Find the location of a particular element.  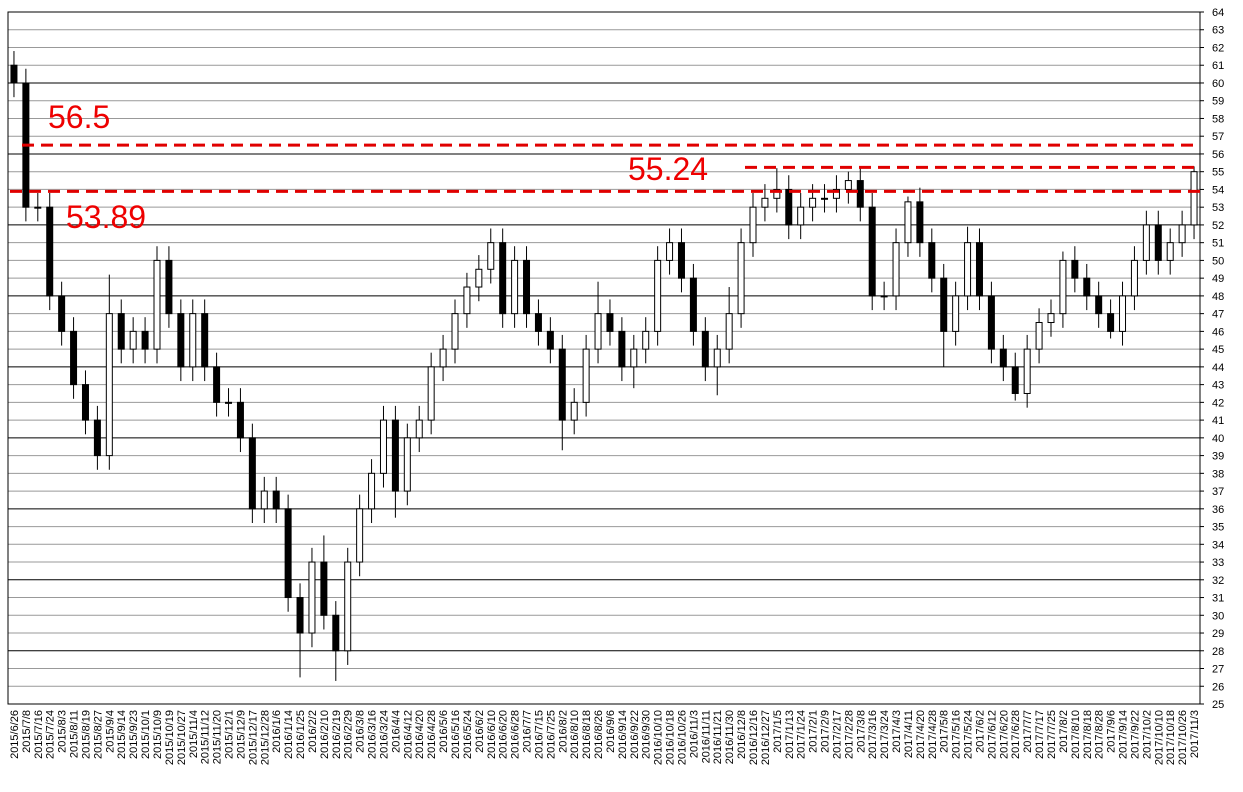

x-tick-label: 2016/12/16 is located at coordinates (754, 737).